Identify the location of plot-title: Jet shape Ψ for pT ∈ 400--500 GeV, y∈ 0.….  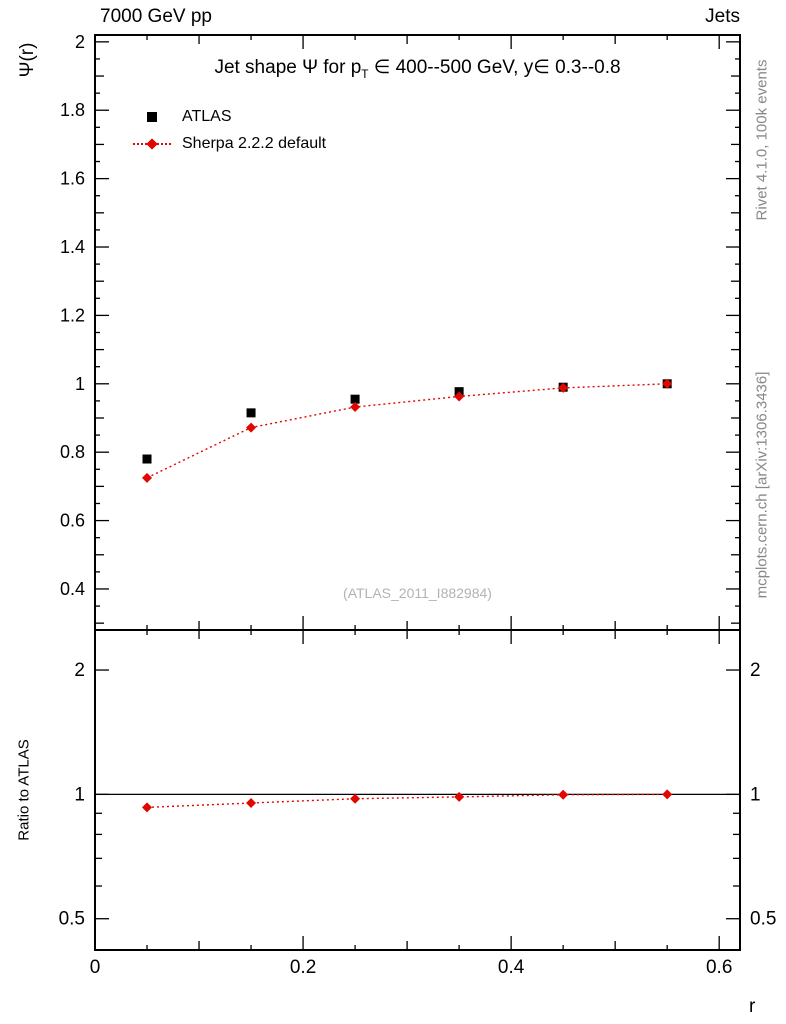
(417, 68).